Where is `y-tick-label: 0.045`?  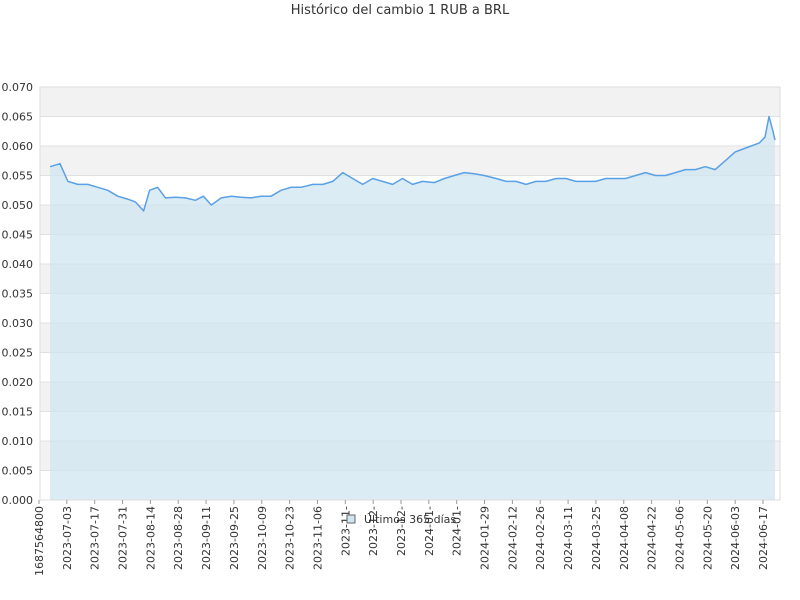 y-tick-label: 0.045 is located at coordinates (18, 235).